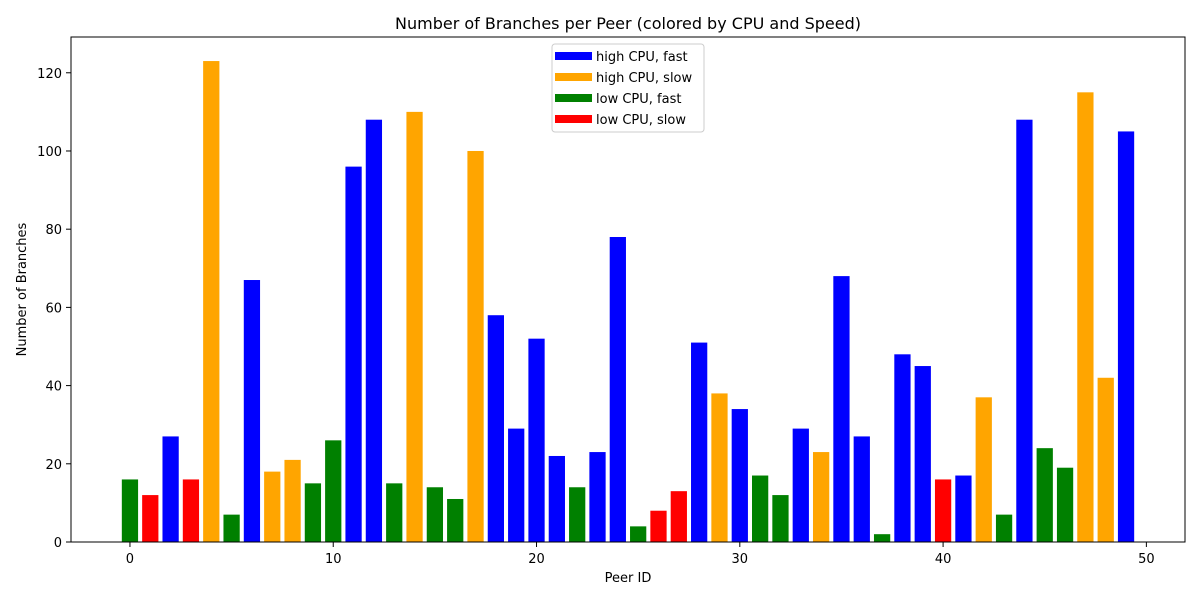 This screenshot has height=600, width=1200. Describe the element at coordinates (638, 99) in the screenshot. I see `legend-label: low CPU, fast` at that location.